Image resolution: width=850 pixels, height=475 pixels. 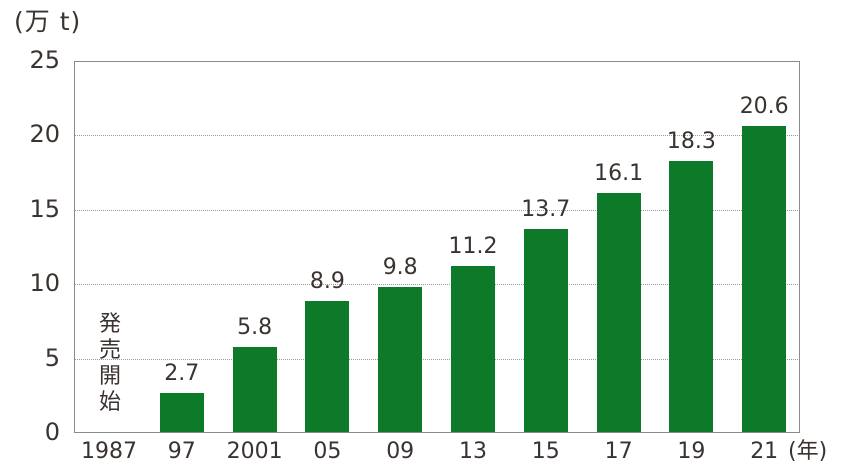 I want to click on x-tick-label: 13, so click(x=473, y=451).